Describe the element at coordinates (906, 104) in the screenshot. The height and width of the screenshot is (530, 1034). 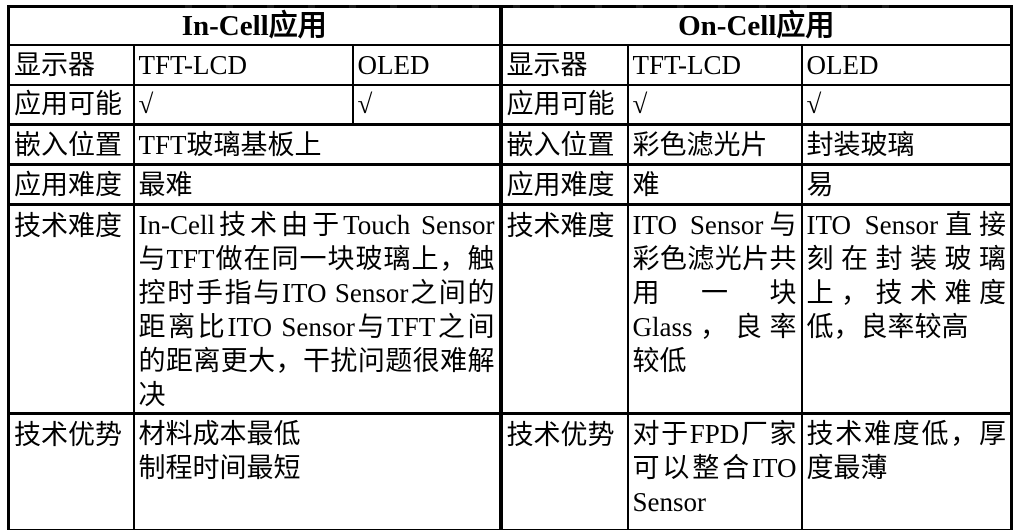
I see `applicable-check-oled-right: √` at that location.